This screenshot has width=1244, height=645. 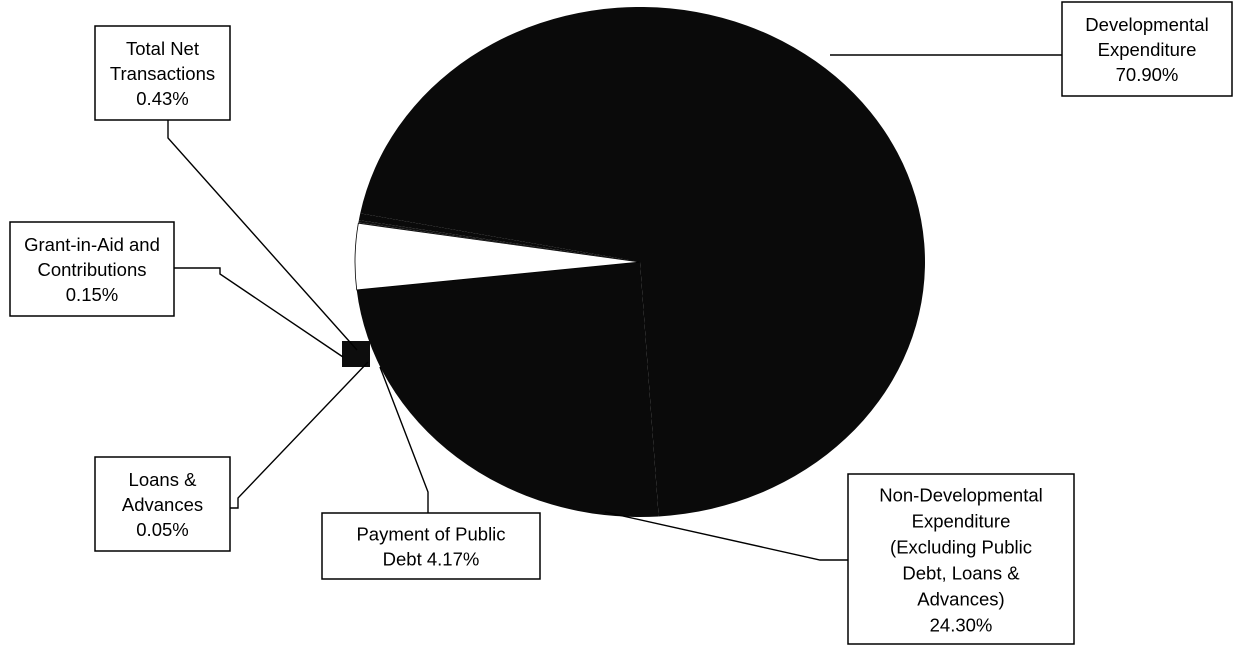 I want to click on label-line: Developmental, so click(x=1146, y=24).